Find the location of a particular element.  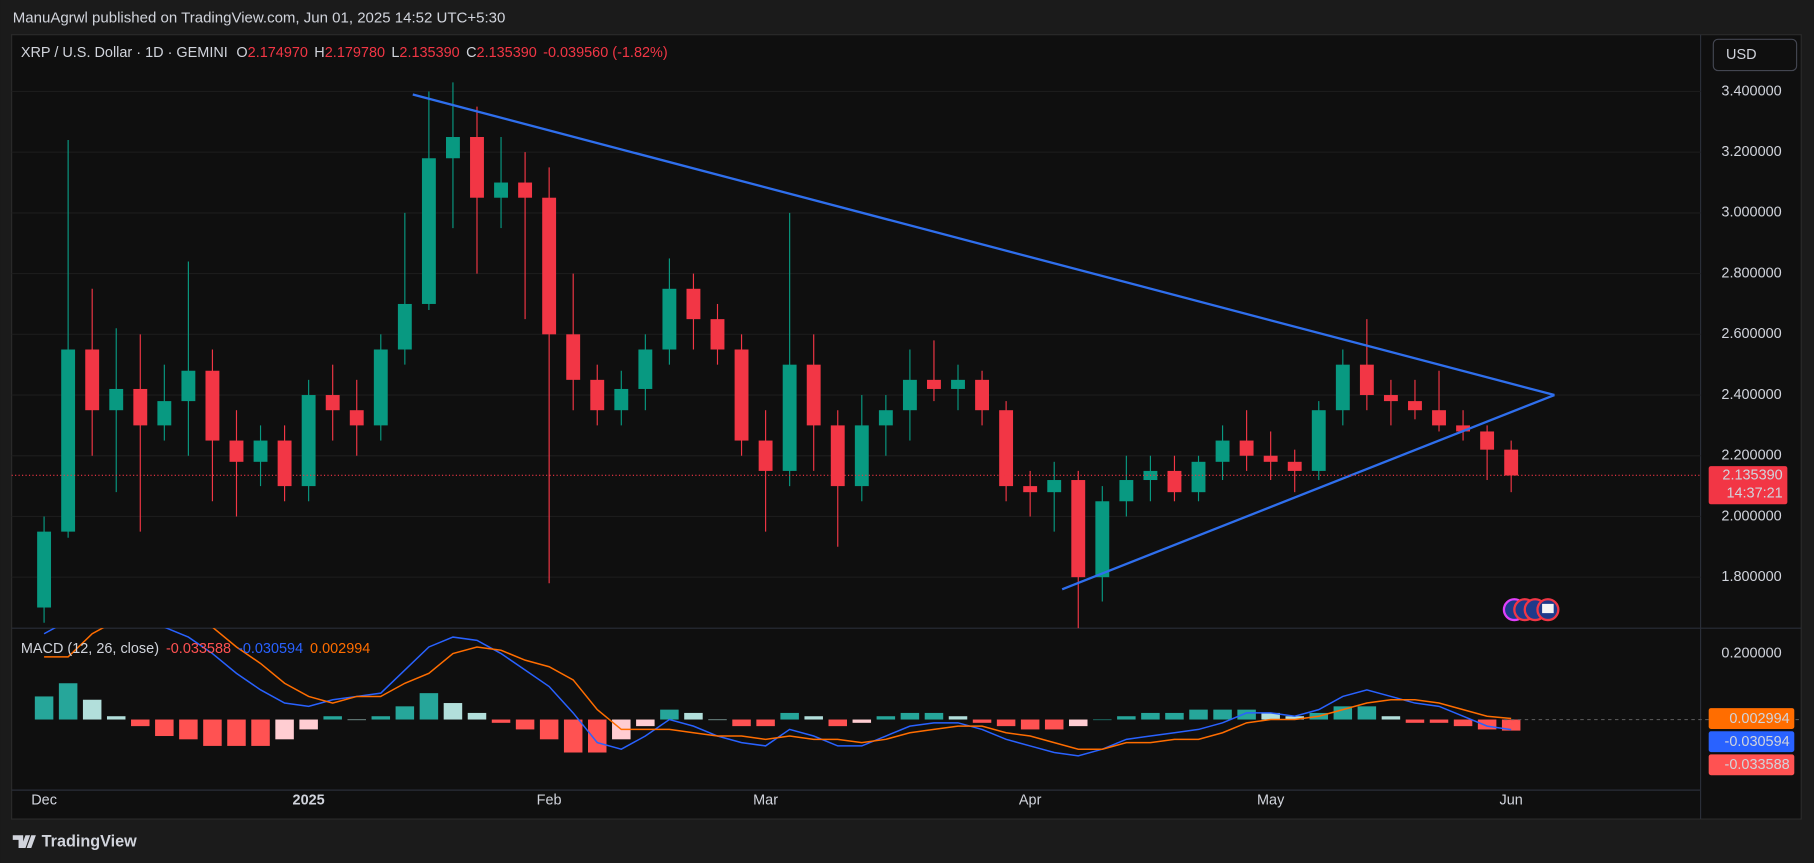

y-tick-label: 2.200000 is located at coordinates (1751, 456).